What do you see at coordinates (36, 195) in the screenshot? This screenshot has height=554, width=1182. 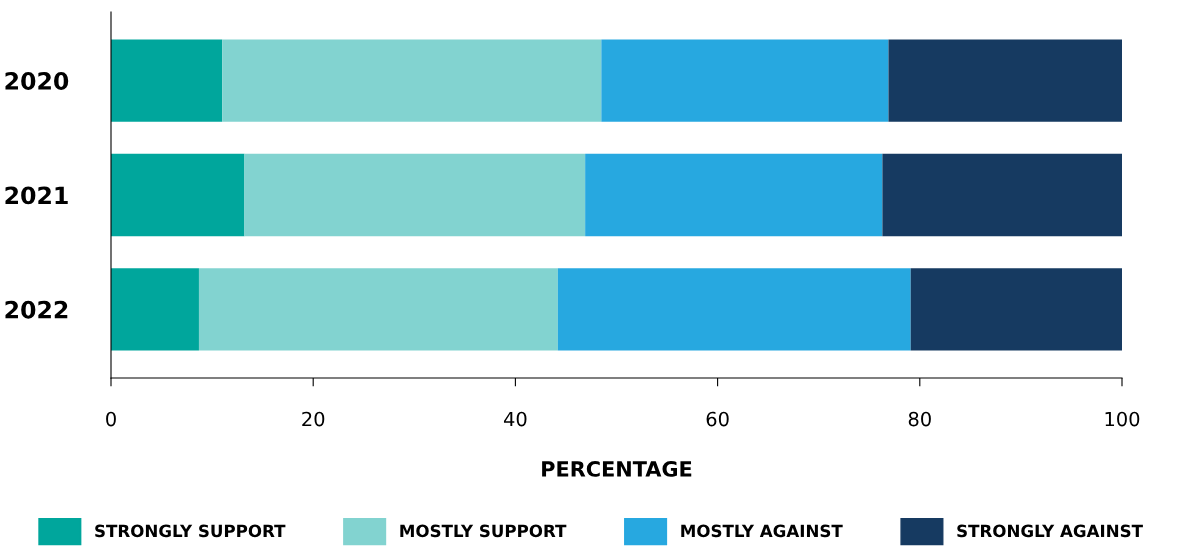 I see `y-tick-label: 2021` at bounding box center [36, 195].